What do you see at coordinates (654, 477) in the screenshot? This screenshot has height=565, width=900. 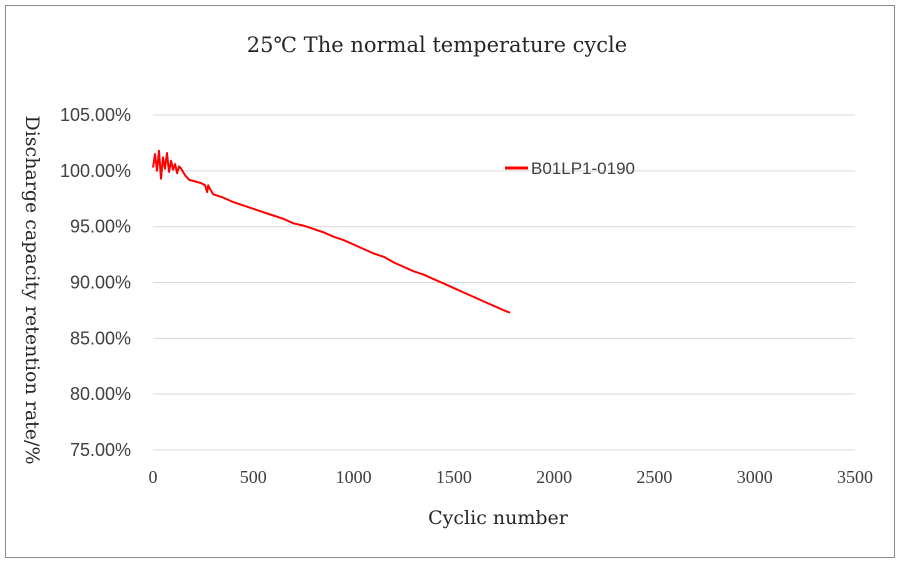 I see `x-tick-label: 2500` at bounding box center [654, 477].